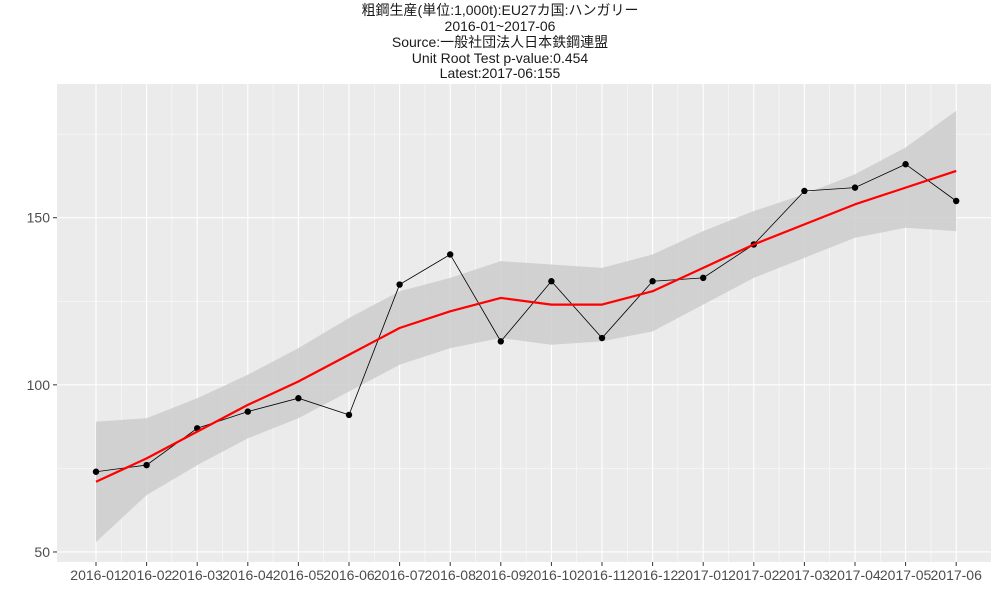  Describe the element at coordinates (451, 575) in the screenshot. I see `x-tick-label: 2016-08` at that location.